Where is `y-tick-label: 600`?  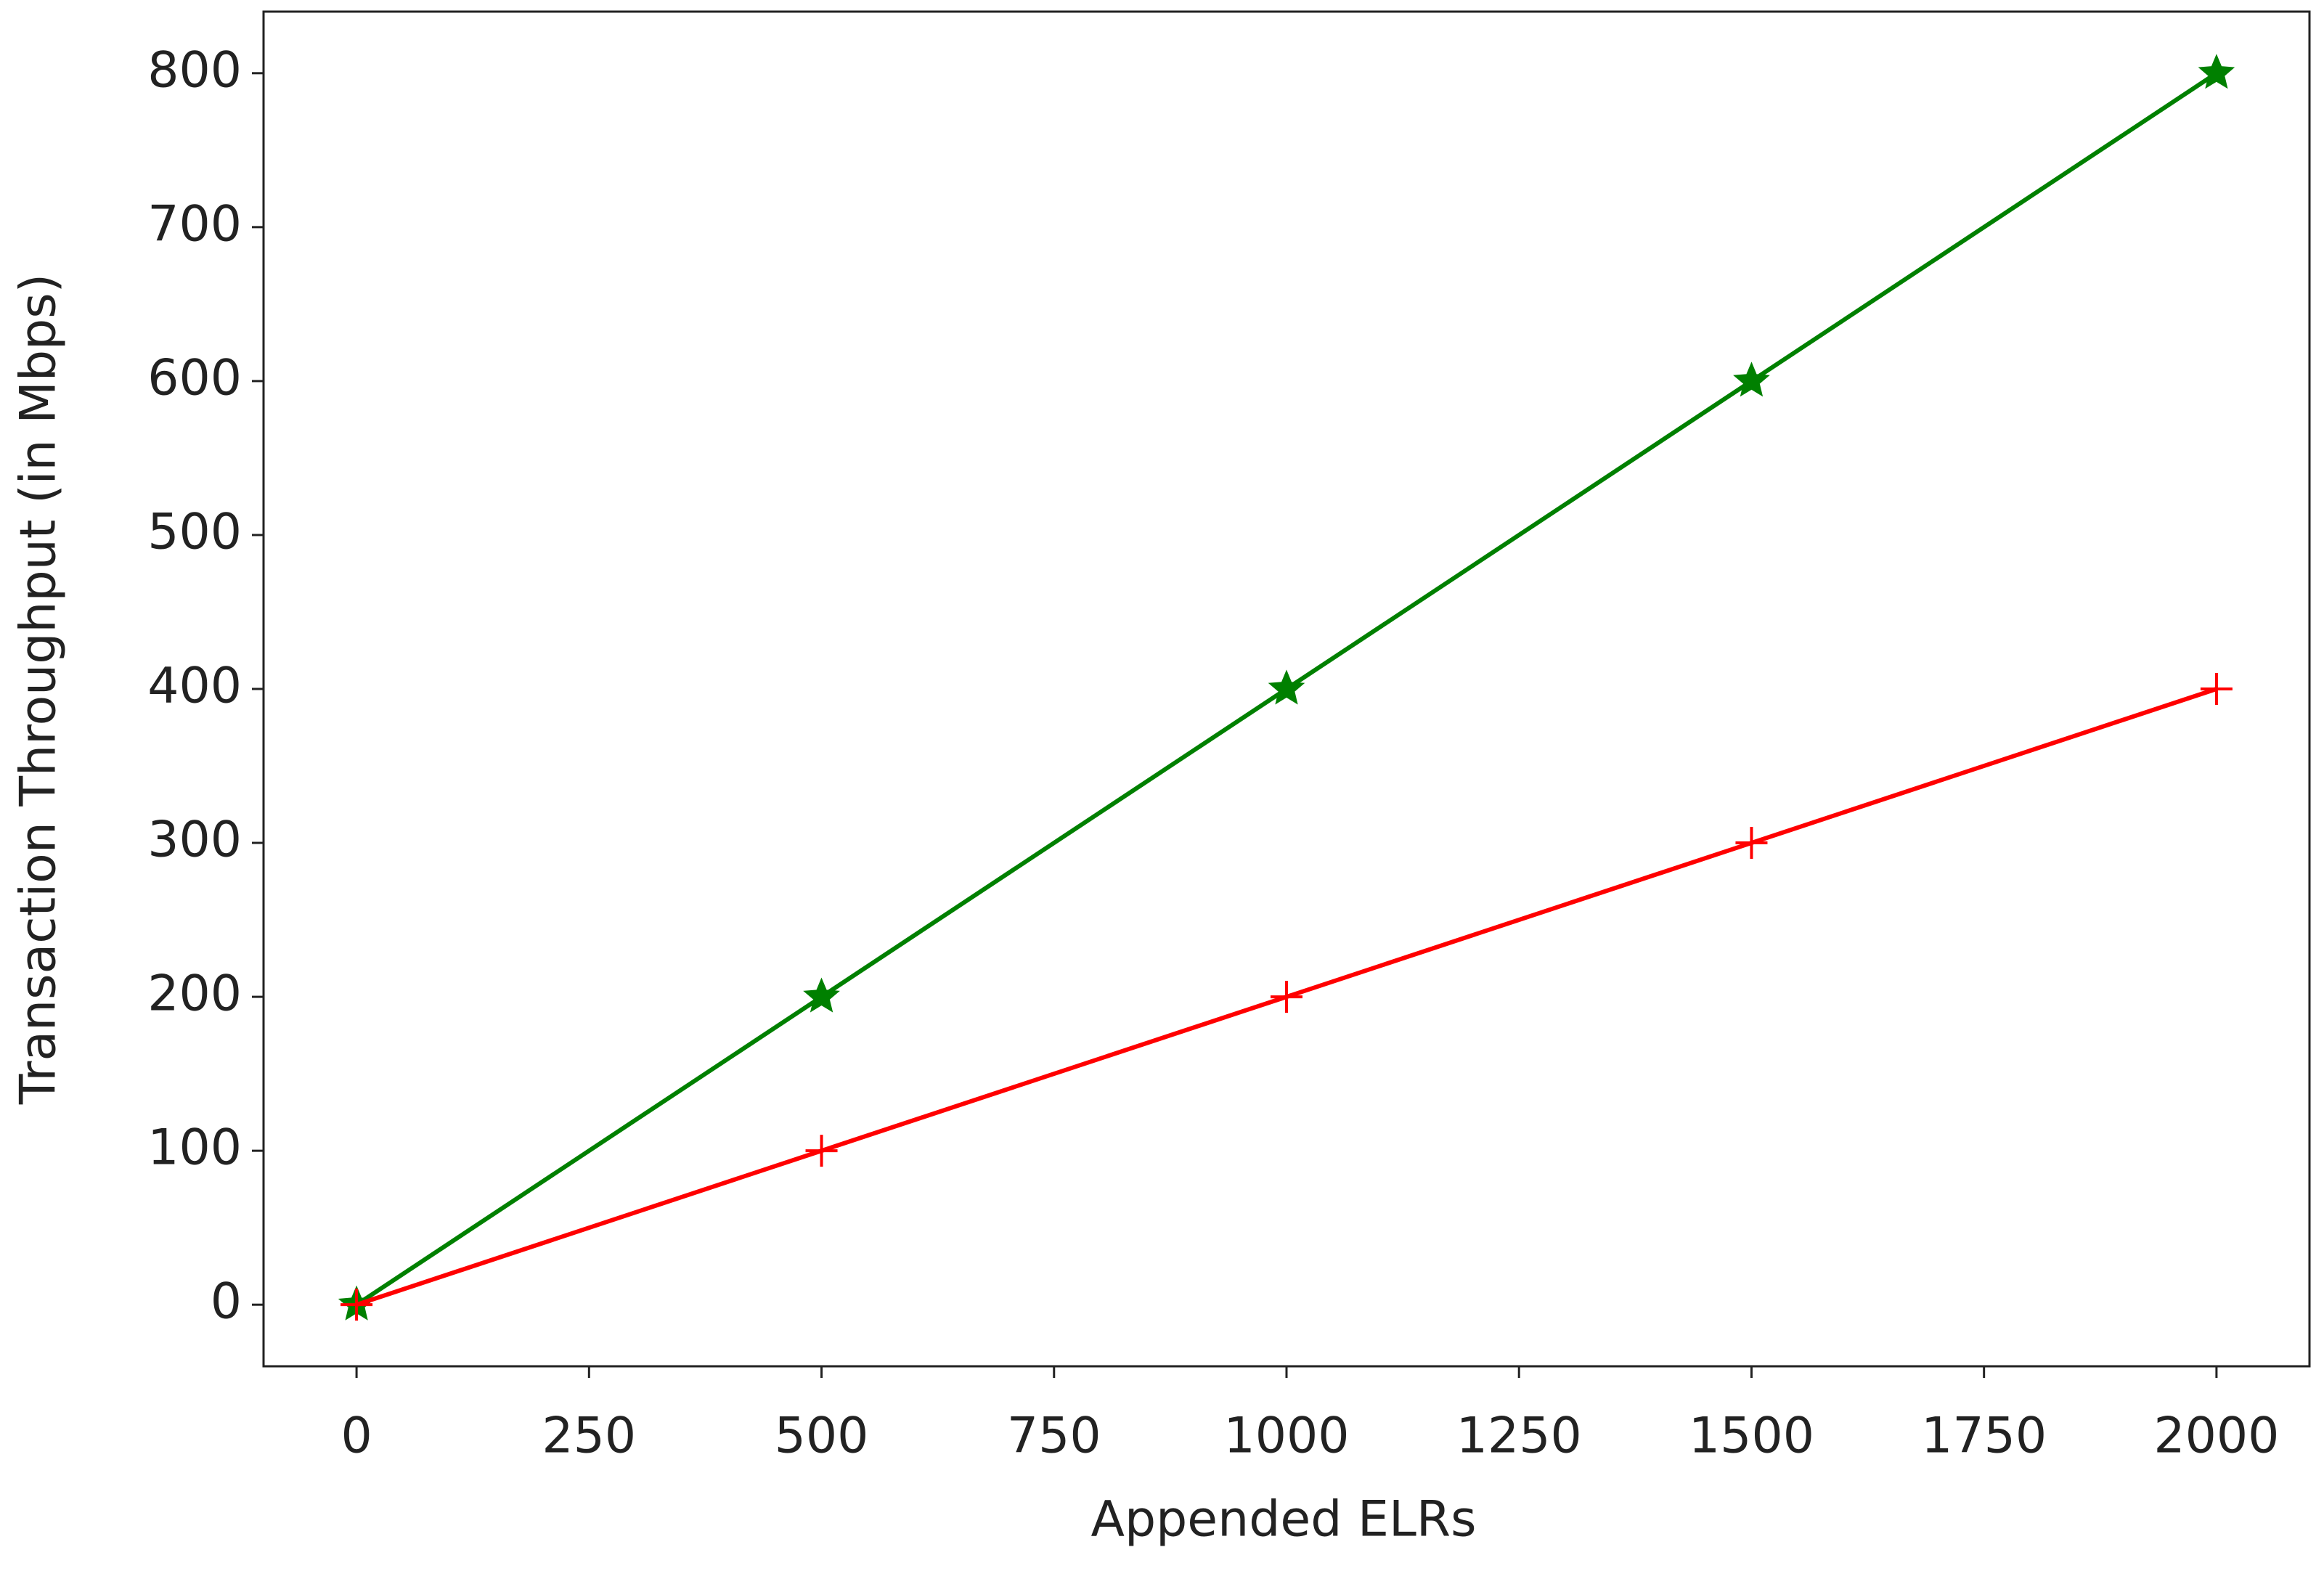 y-tick-label: 600 is located at coordinates (194, 378).